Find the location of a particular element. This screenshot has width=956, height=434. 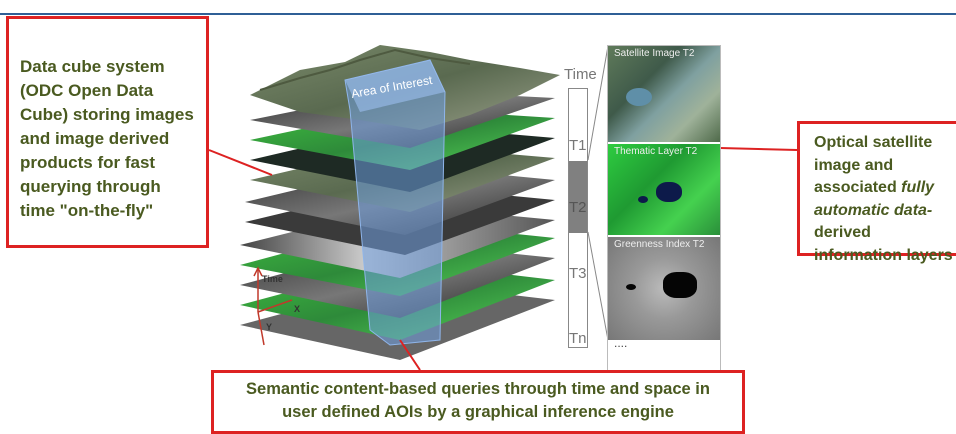

time-axis-title: Time is located at coordinates (580, 74).